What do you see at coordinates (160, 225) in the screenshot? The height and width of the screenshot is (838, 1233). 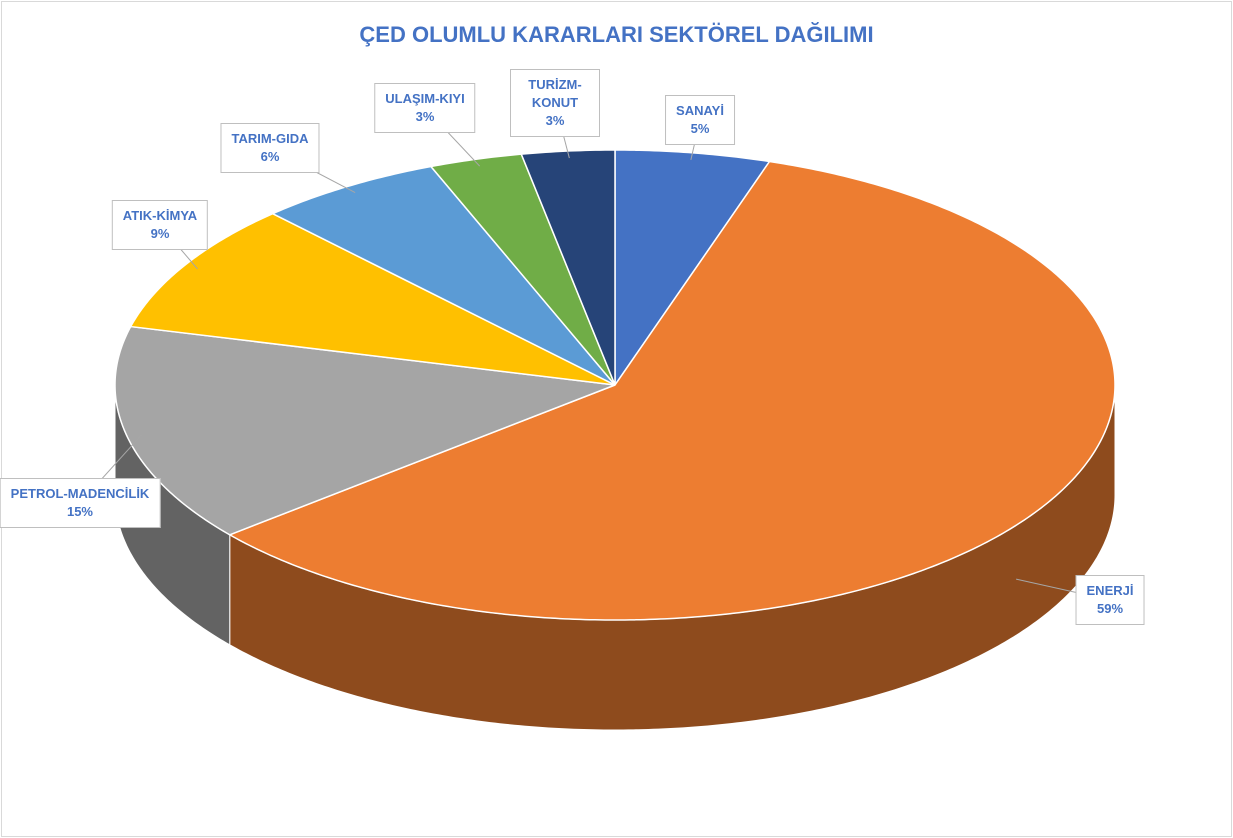 I see `data-label: ATIK-KİMYA 9%` at bounding box center [160, 225].